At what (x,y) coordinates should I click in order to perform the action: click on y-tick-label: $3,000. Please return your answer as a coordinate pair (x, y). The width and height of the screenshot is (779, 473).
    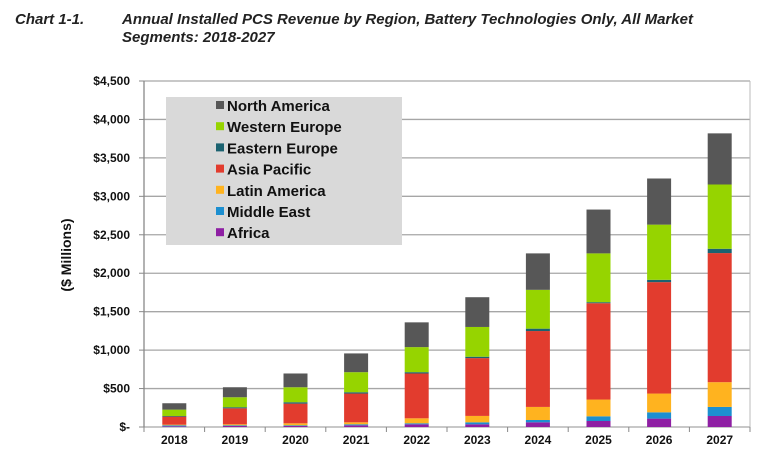
    Looking at the image, I should click on (111, 196).